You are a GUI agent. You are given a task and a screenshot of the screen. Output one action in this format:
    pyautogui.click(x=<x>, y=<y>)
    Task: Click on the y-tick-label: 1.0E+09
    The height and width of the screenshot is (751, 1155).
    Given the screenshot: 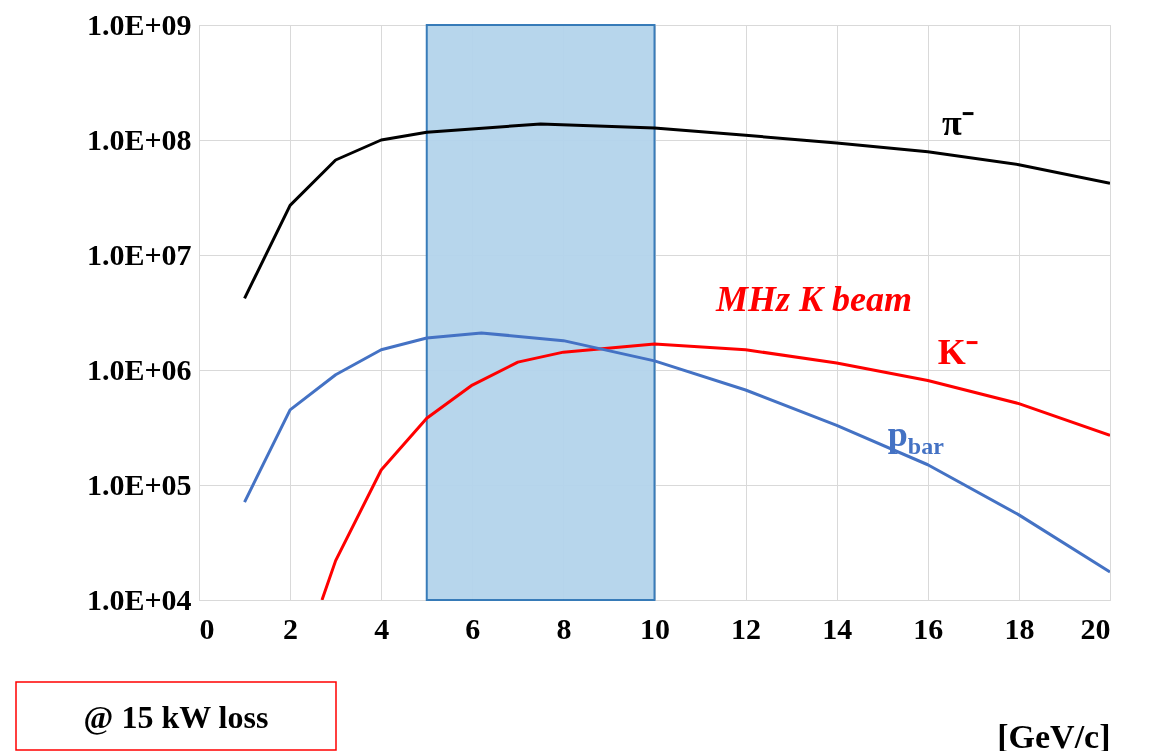 What is the action you would take?
    pyautogui.click(x=139, y=24)
    